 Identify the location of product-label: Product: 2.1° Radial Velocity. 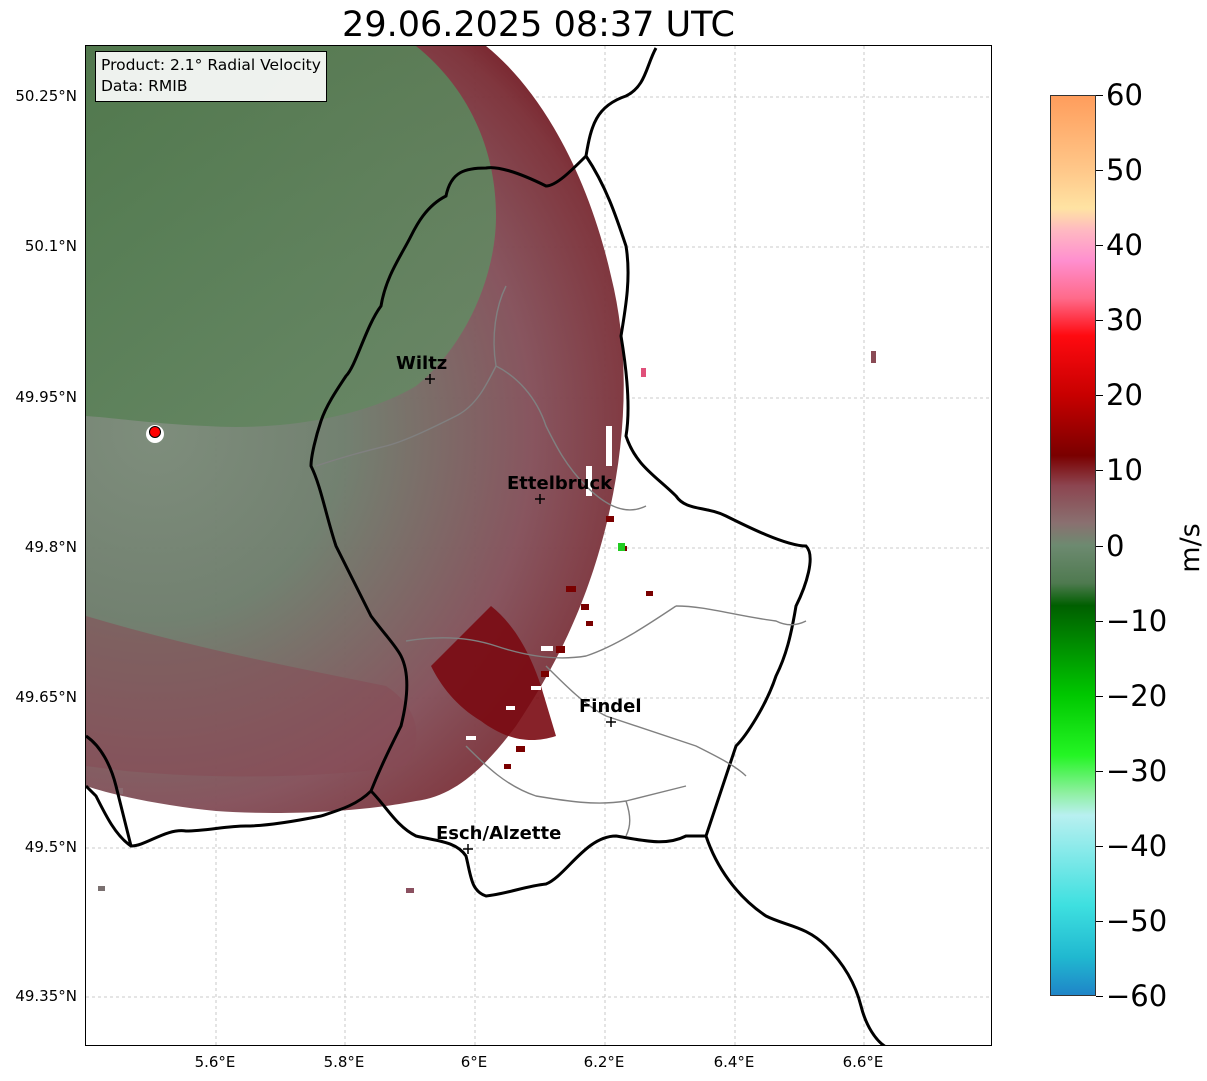
(211, 65).